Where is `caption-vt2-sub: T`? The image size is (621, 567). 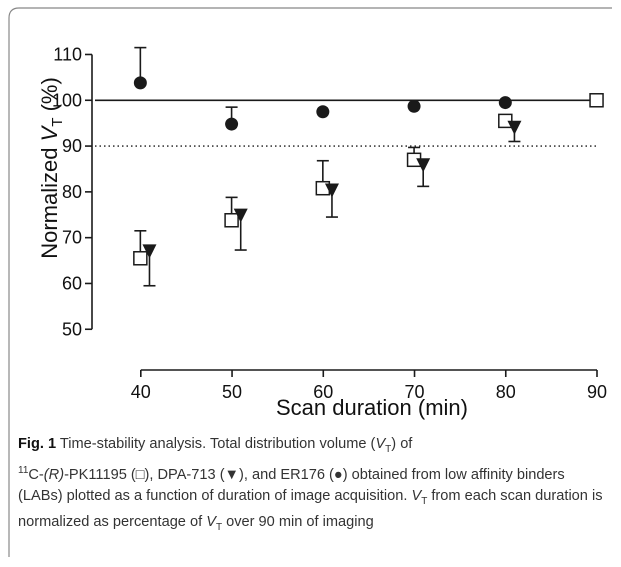 caption-vt2-sub: T is located at coordinates (424, 501).